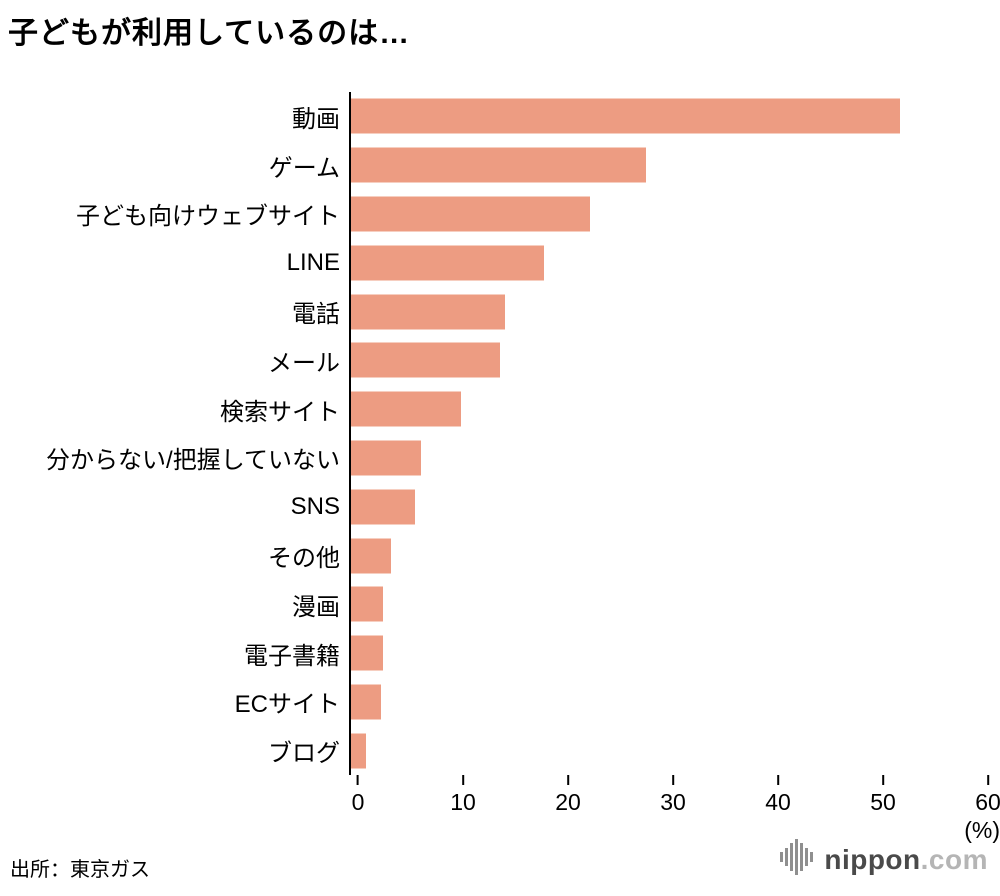 The width and height of the screenshot is (1000, 896). I want to click on chart-row: LINE, so click(498, 263).